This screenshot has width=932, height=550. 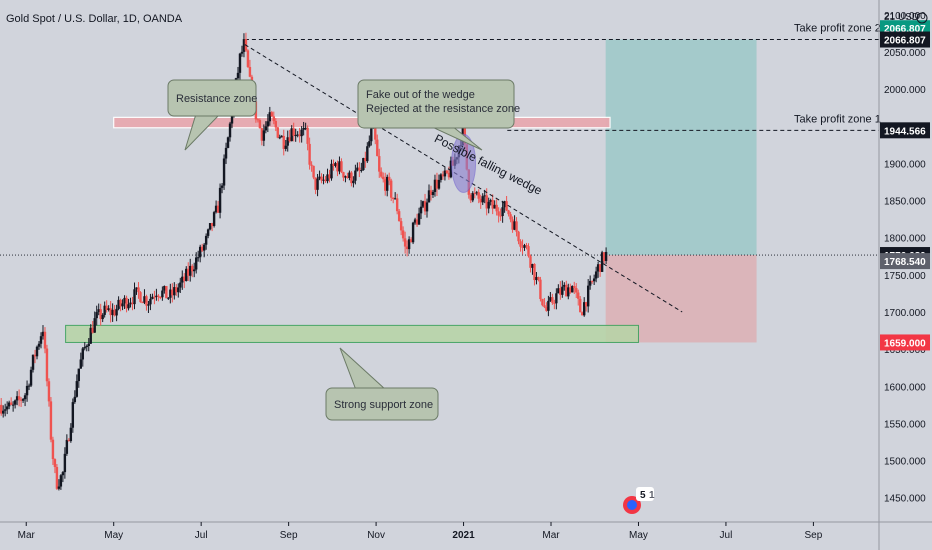 I want to click on price-tag-box, so click(x=905, y=39).